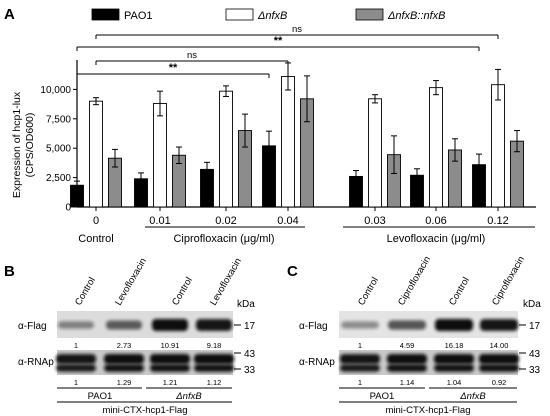  What do you see at coordinates (535, 354) in the screenshot?
I see `panel-c-rnap-marker-43: 43` at bounding box center [535, 354].